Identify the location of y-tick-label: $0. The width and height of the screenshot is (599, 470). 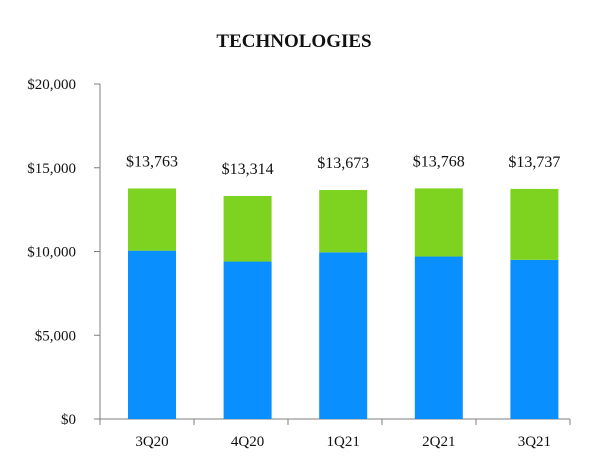
(68, 420).